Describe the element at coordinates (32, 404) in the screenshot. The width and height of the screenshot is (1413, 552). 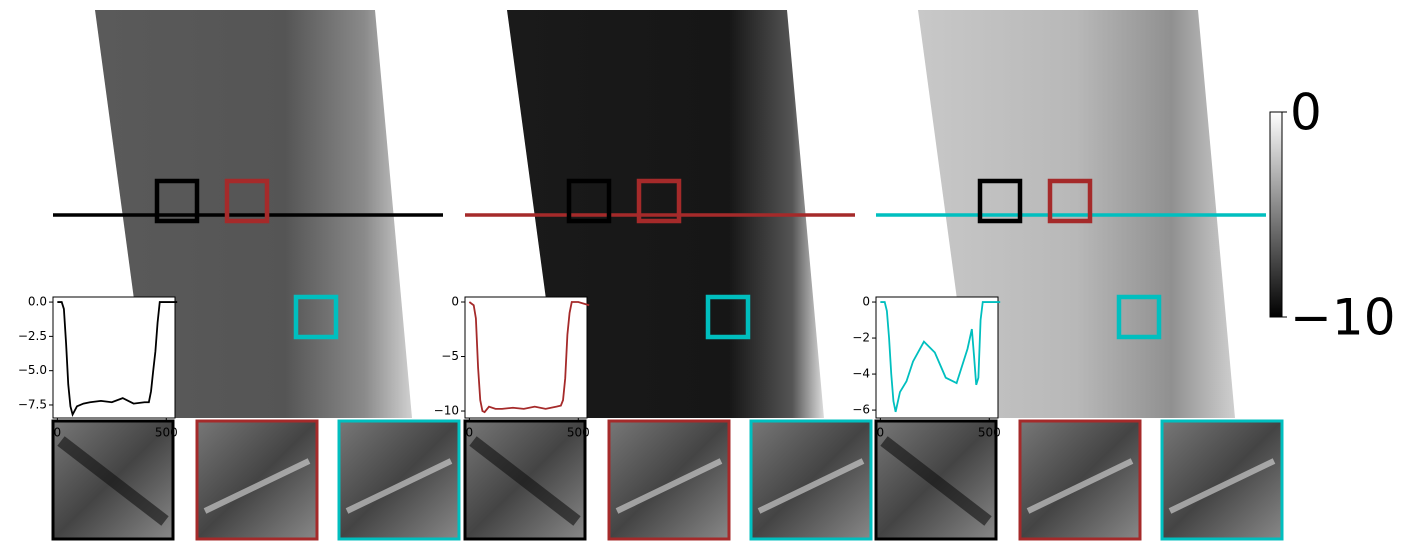
I see `y-tick-label: −7.5` at that location.